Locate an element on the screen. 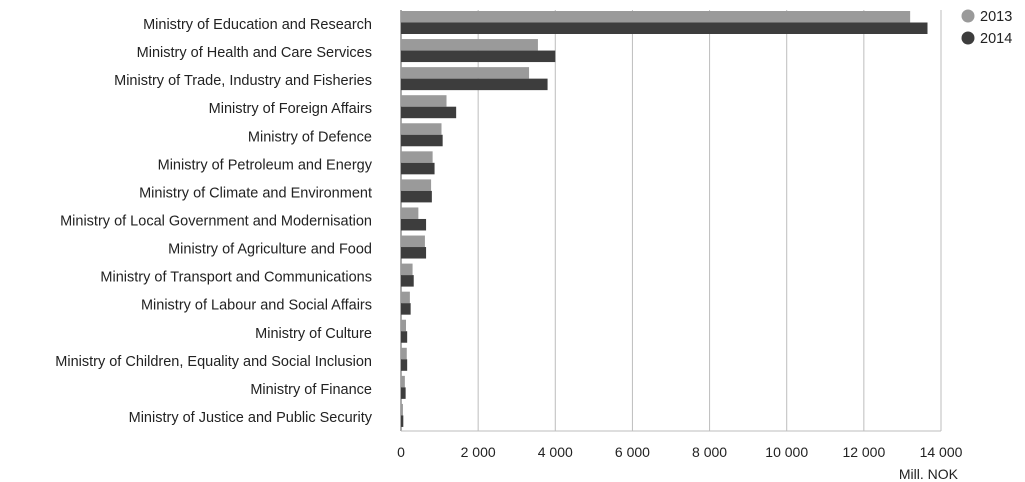  x-tick-label: 4 000 is located at coordinates (555, 452).